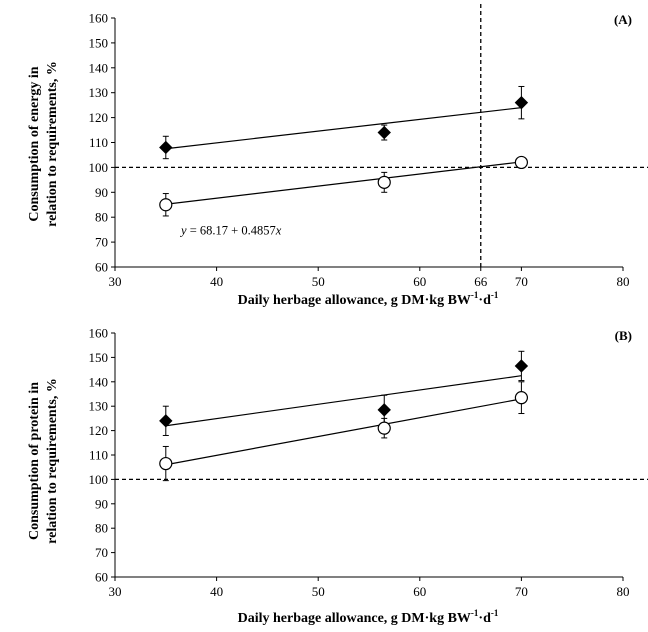  I want to click on panel-b-xlabel-sup2: -1, so click(495, 613).